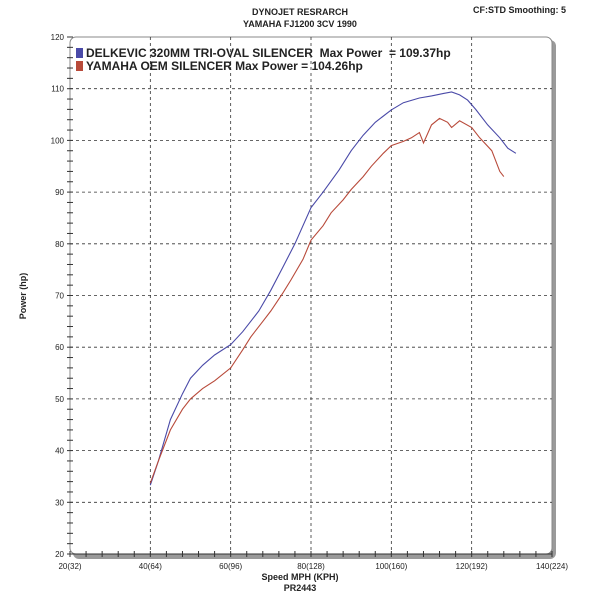  What do you see at coordinates (230, 566) in the screenshot?
I see `x-tick-label: 60(96)` at bounding box center [230, 566].